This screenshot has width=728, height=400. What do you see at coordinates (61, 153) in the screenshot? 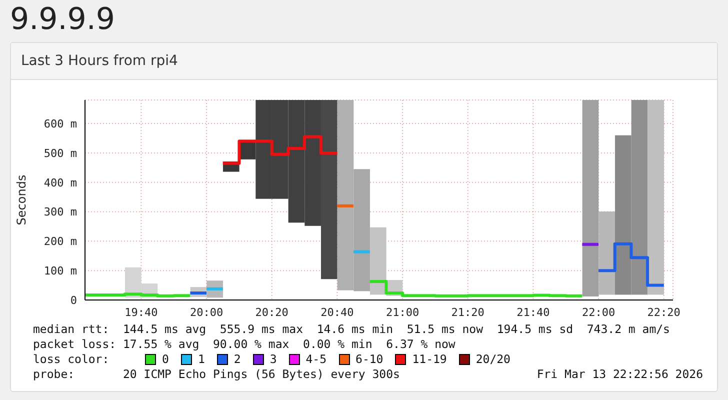
I see `y-tick-label: 500 m` at bounding box center [61, 153].